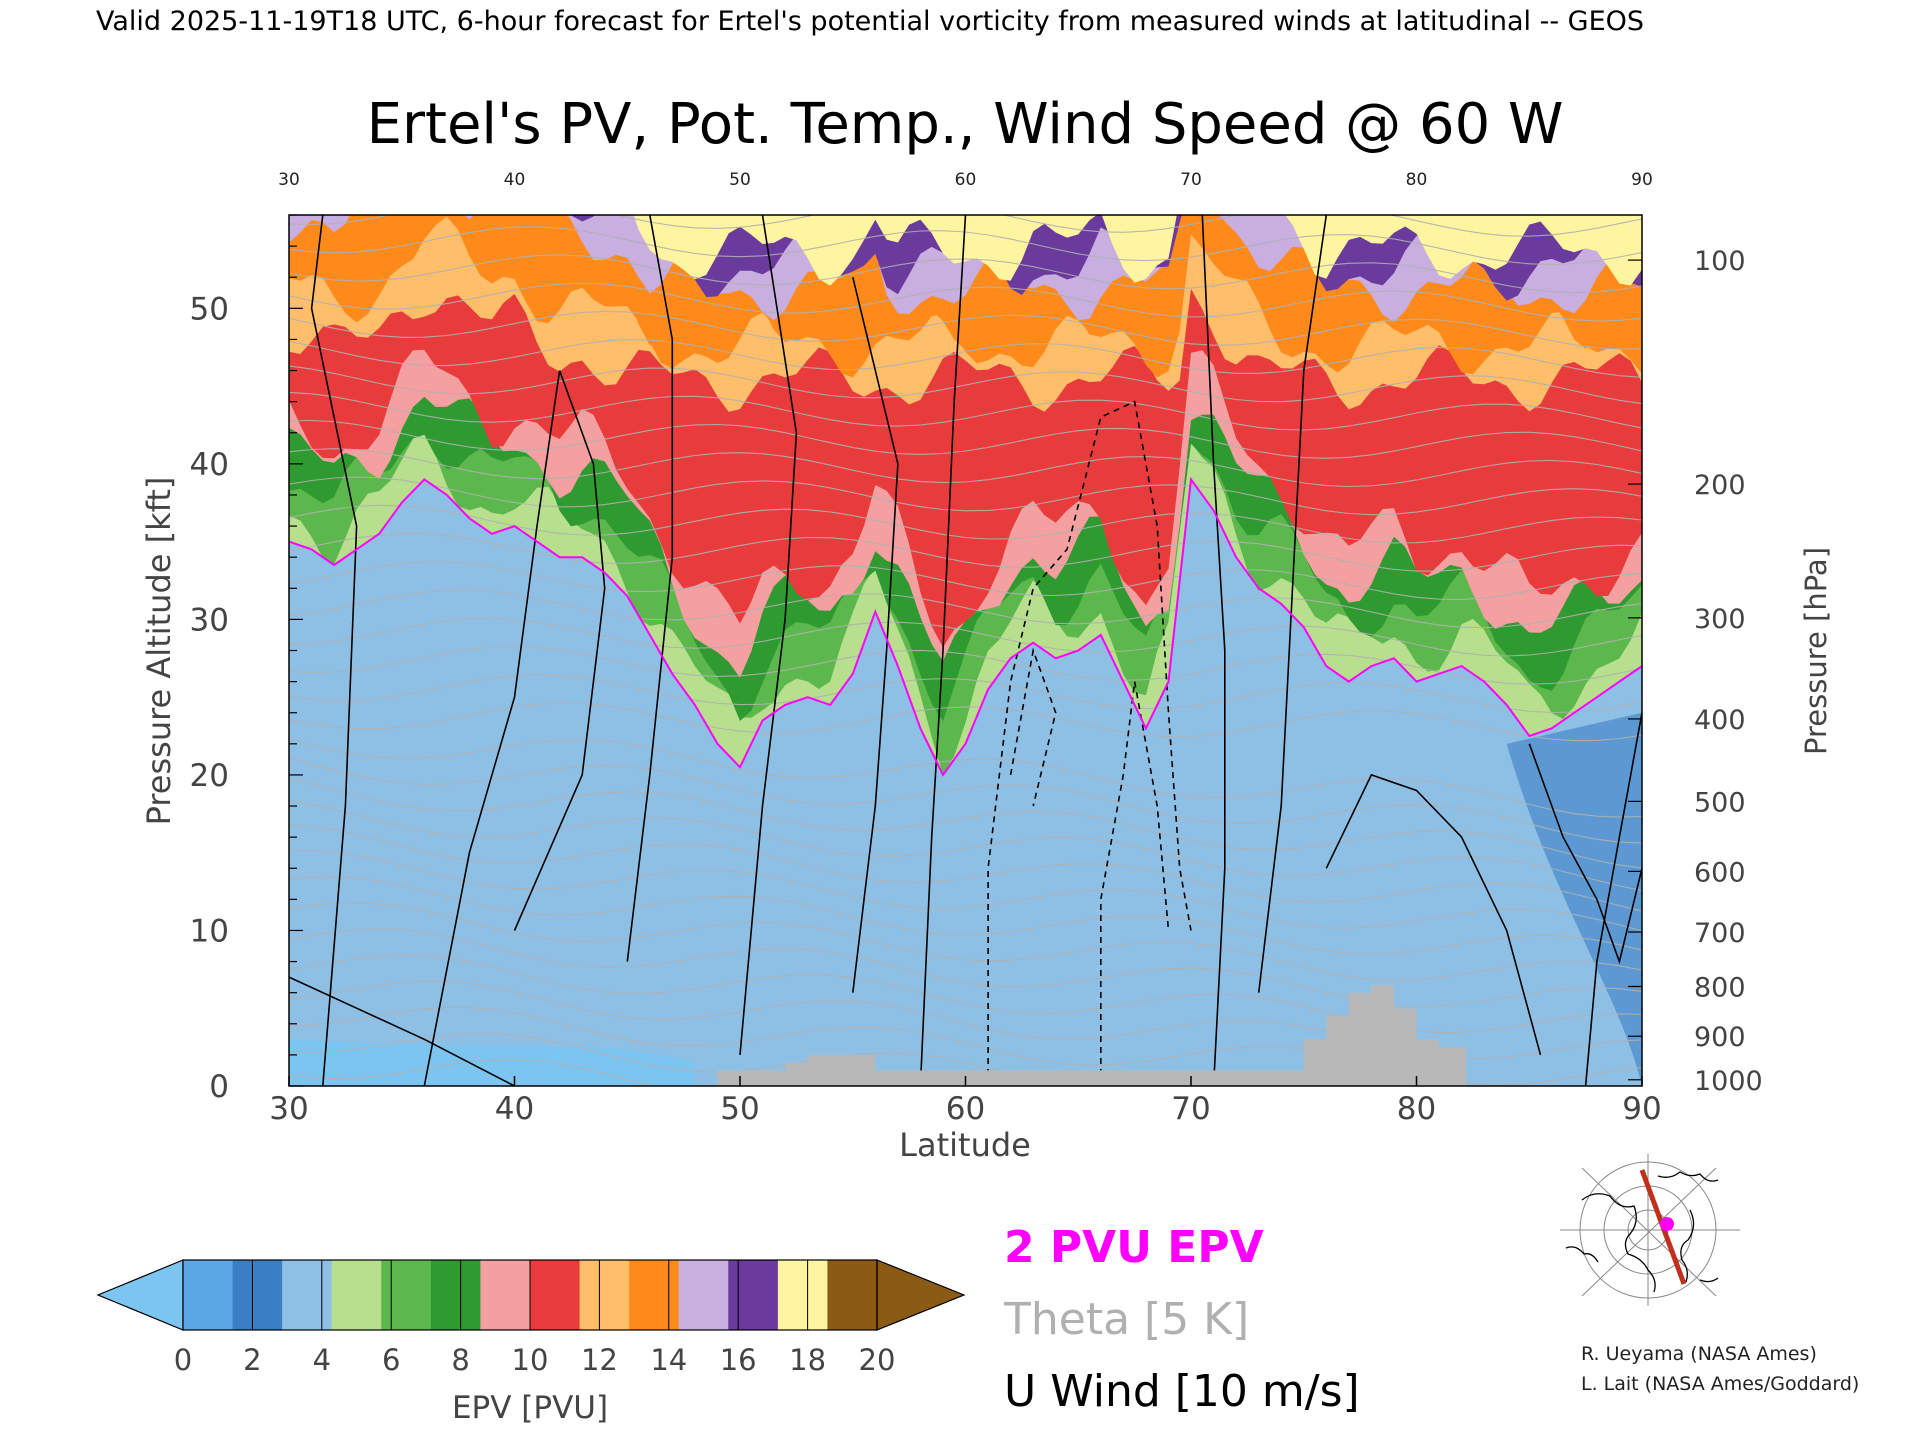  I want to click on x-tick-label: 70, so click(1190, 1109).